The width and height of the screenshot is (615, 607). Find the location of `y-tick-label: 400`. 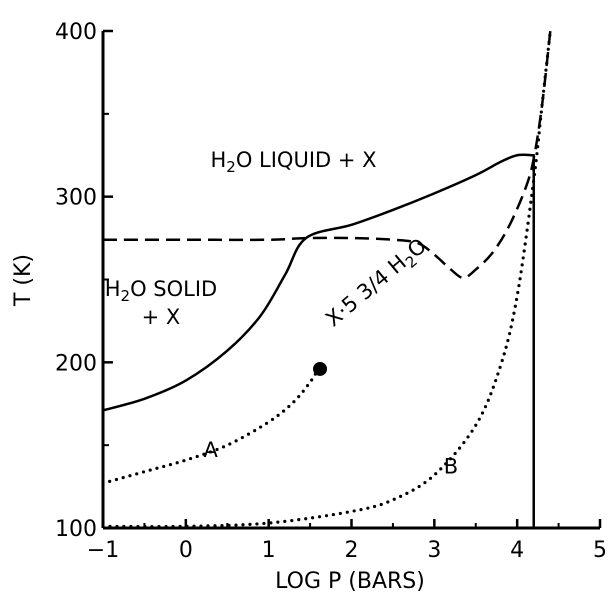

y-tick-label: 400 is located at coordinates (76, 32).